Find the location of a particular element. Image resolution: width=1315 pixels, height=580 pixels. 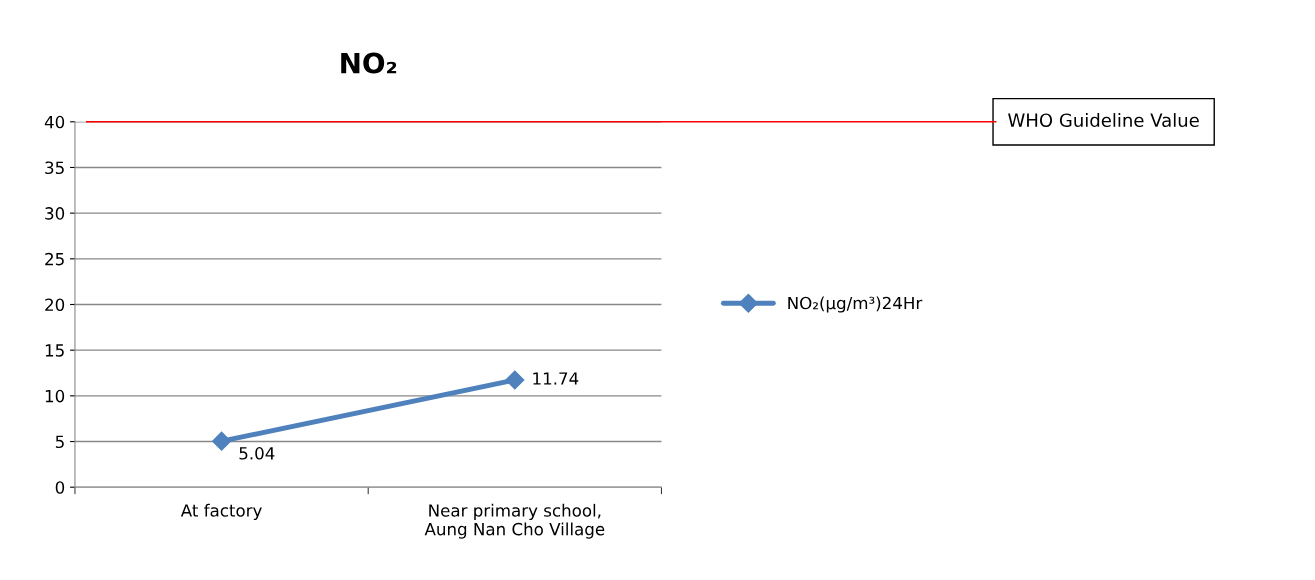

data-label: 11.74 is located at coordinates (556, 378).